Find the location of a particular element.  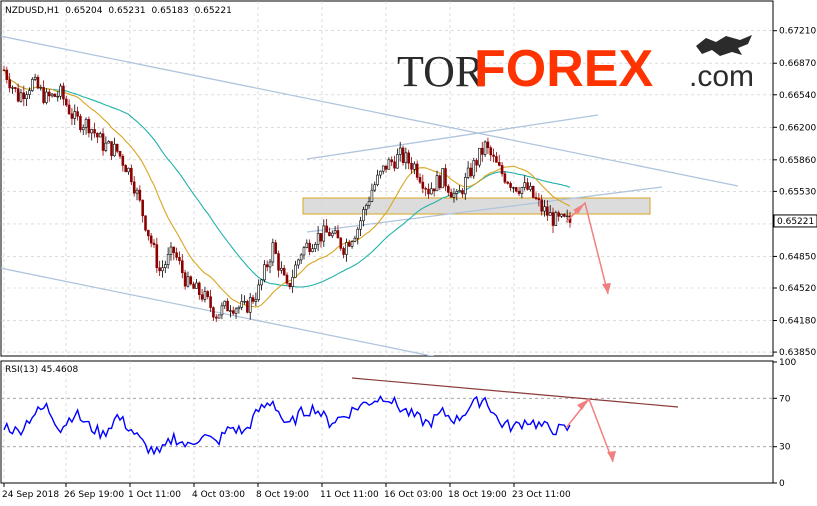

last-price-tag: 0.65221 is located at coordinates (795, 221).